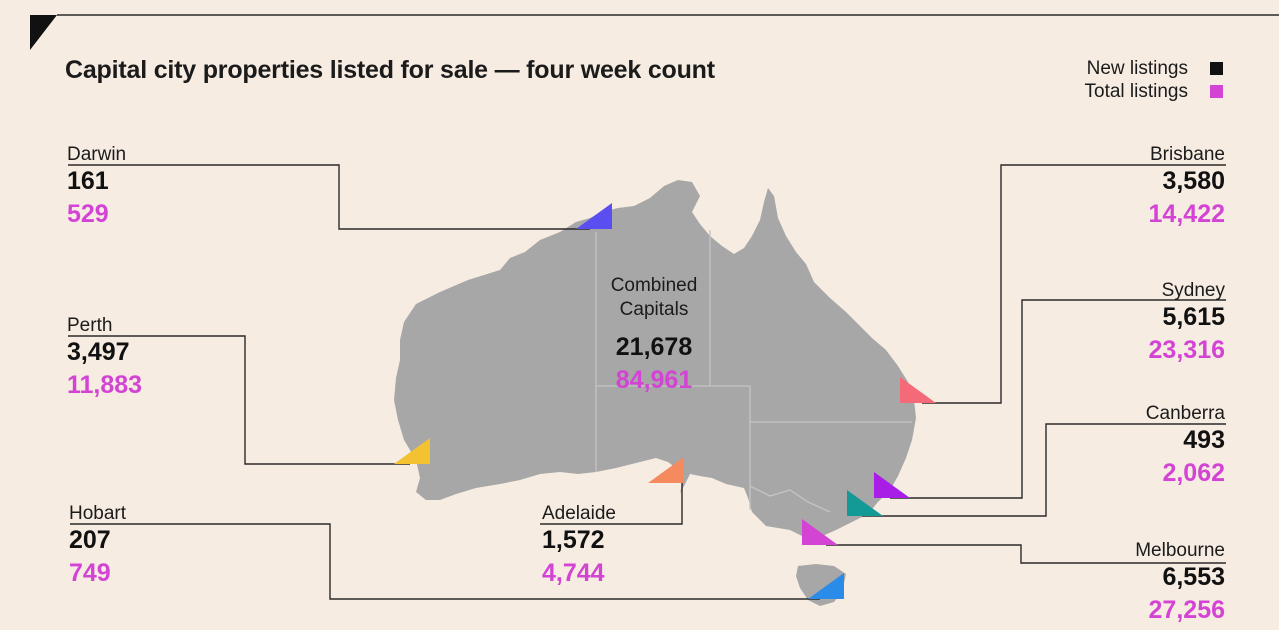 This screenshot has width=1279, height=630. What do you see at coordinates (826, 586) in the screenshot?
I see `hobart-marker` at bounding box center [826, 586].